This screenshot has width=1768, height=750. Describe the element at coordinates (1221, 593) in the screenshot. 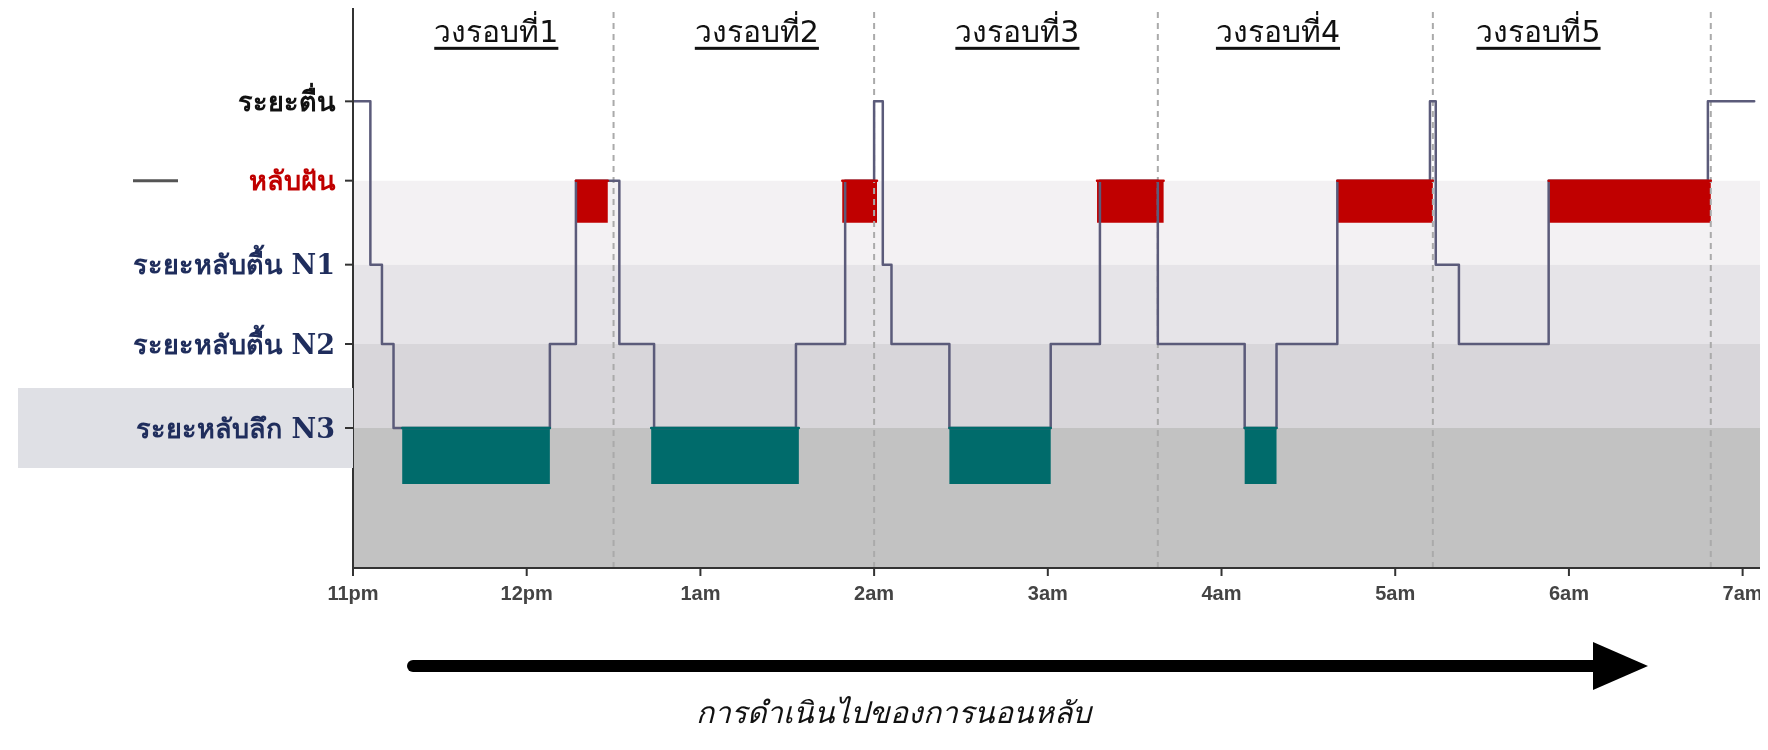

I see `x-tick-label: 4am` at that location.